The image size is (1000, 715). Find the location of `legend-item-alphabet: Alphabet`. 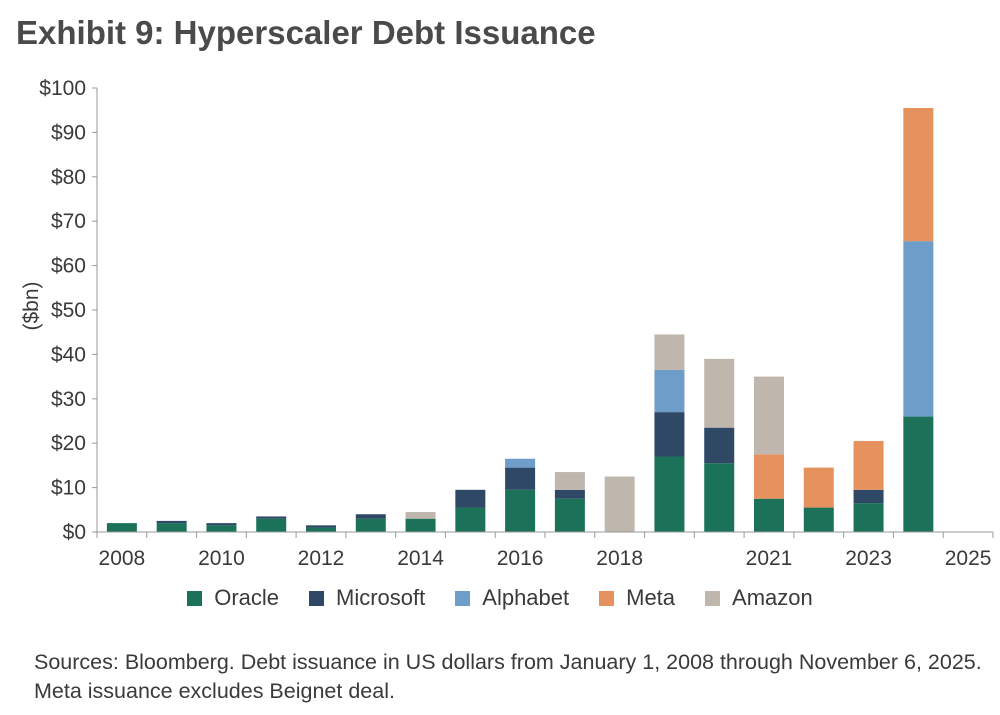

legend-item-alphabet: Alphabet is located at coordinates (512, 598).